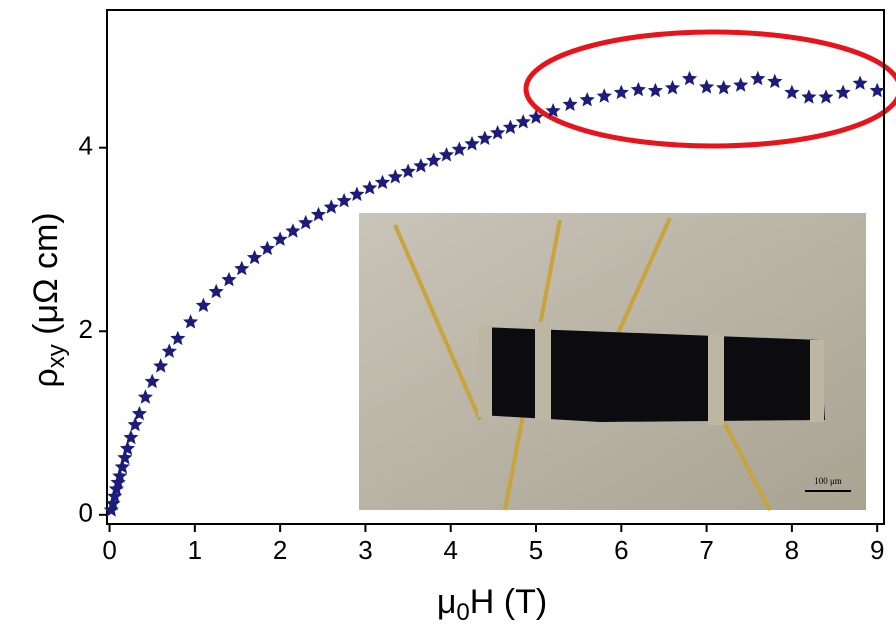 The height and width of the screenshot is (627, 896). What do you see at coordinates (792, 550) in the screenshot?
I see `x-tick-label: 8` at bounding box center [792, 550].